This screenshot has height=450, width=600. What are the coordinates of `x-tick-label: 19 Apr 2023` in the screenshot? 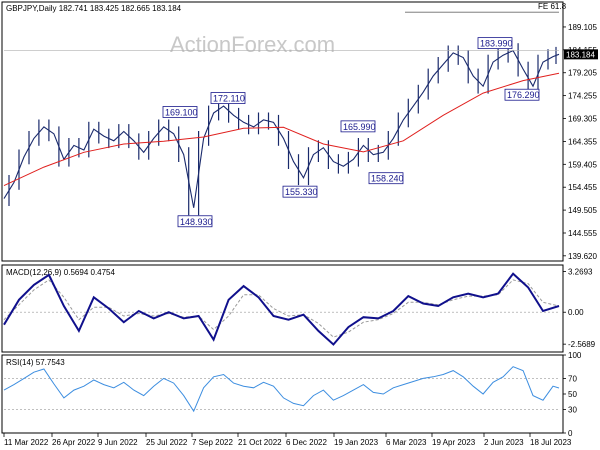 It's located at (454, 442).